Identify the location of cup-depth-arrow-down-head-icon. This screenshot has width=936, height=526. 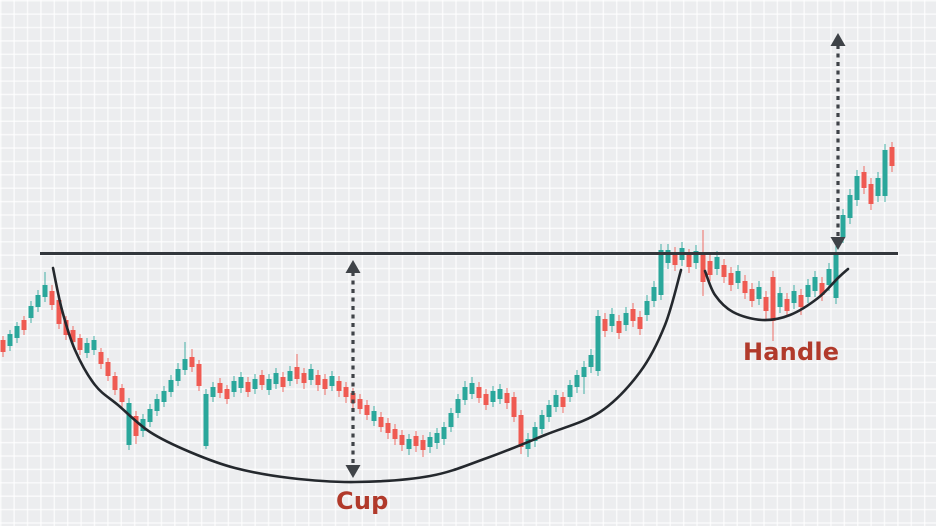
(353, 471).